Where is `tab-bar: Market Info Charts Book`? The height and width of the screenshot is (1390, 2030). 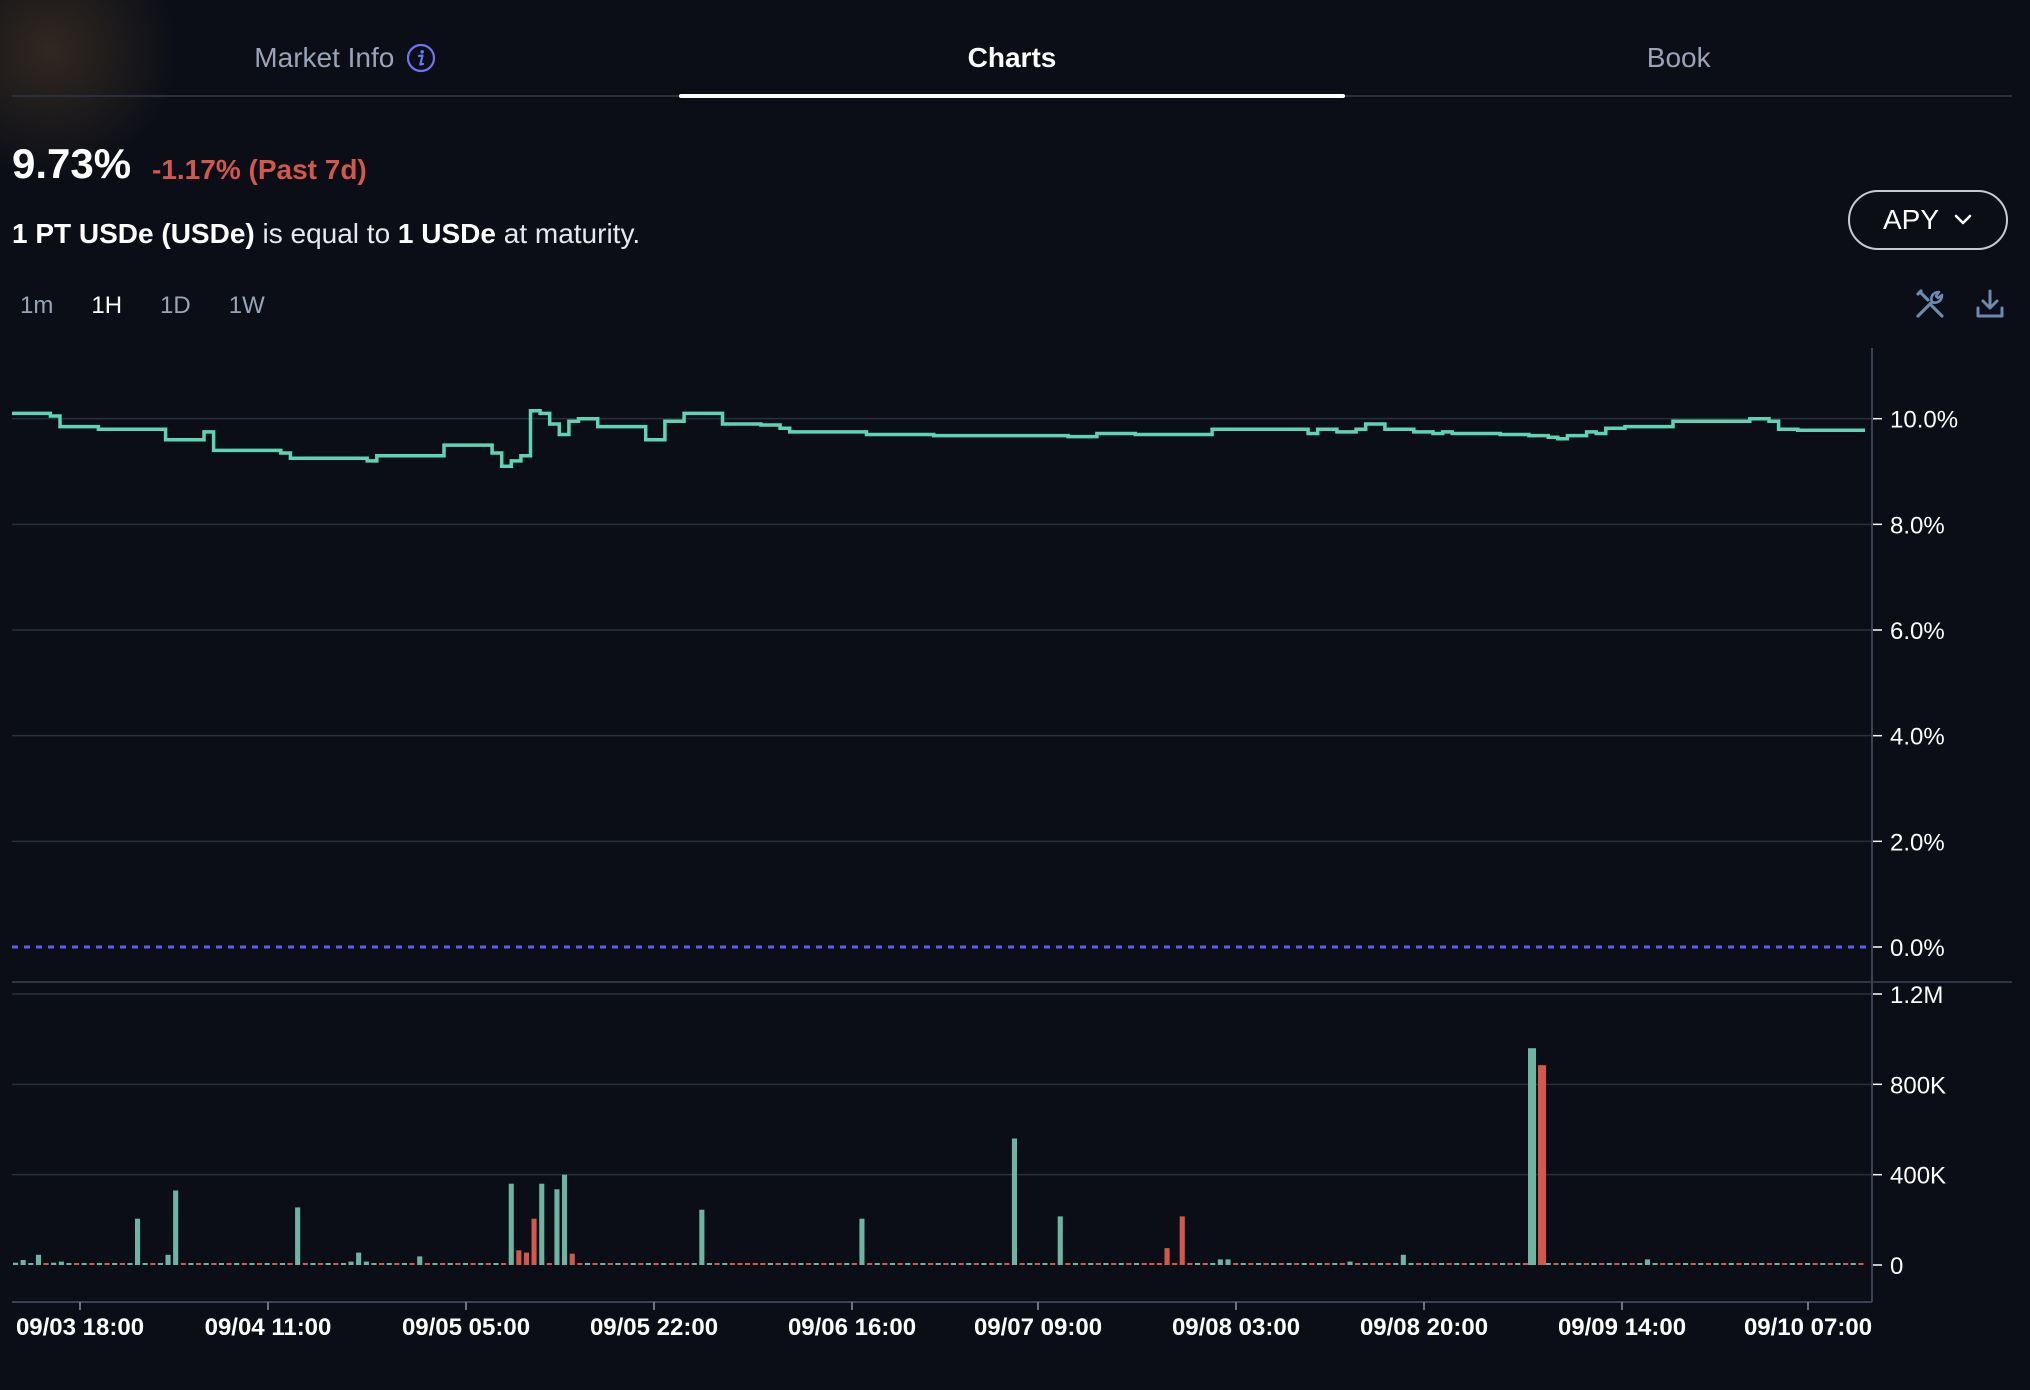 tab-bar: Market Info Charts Book is located at coordinates (1012, 59).